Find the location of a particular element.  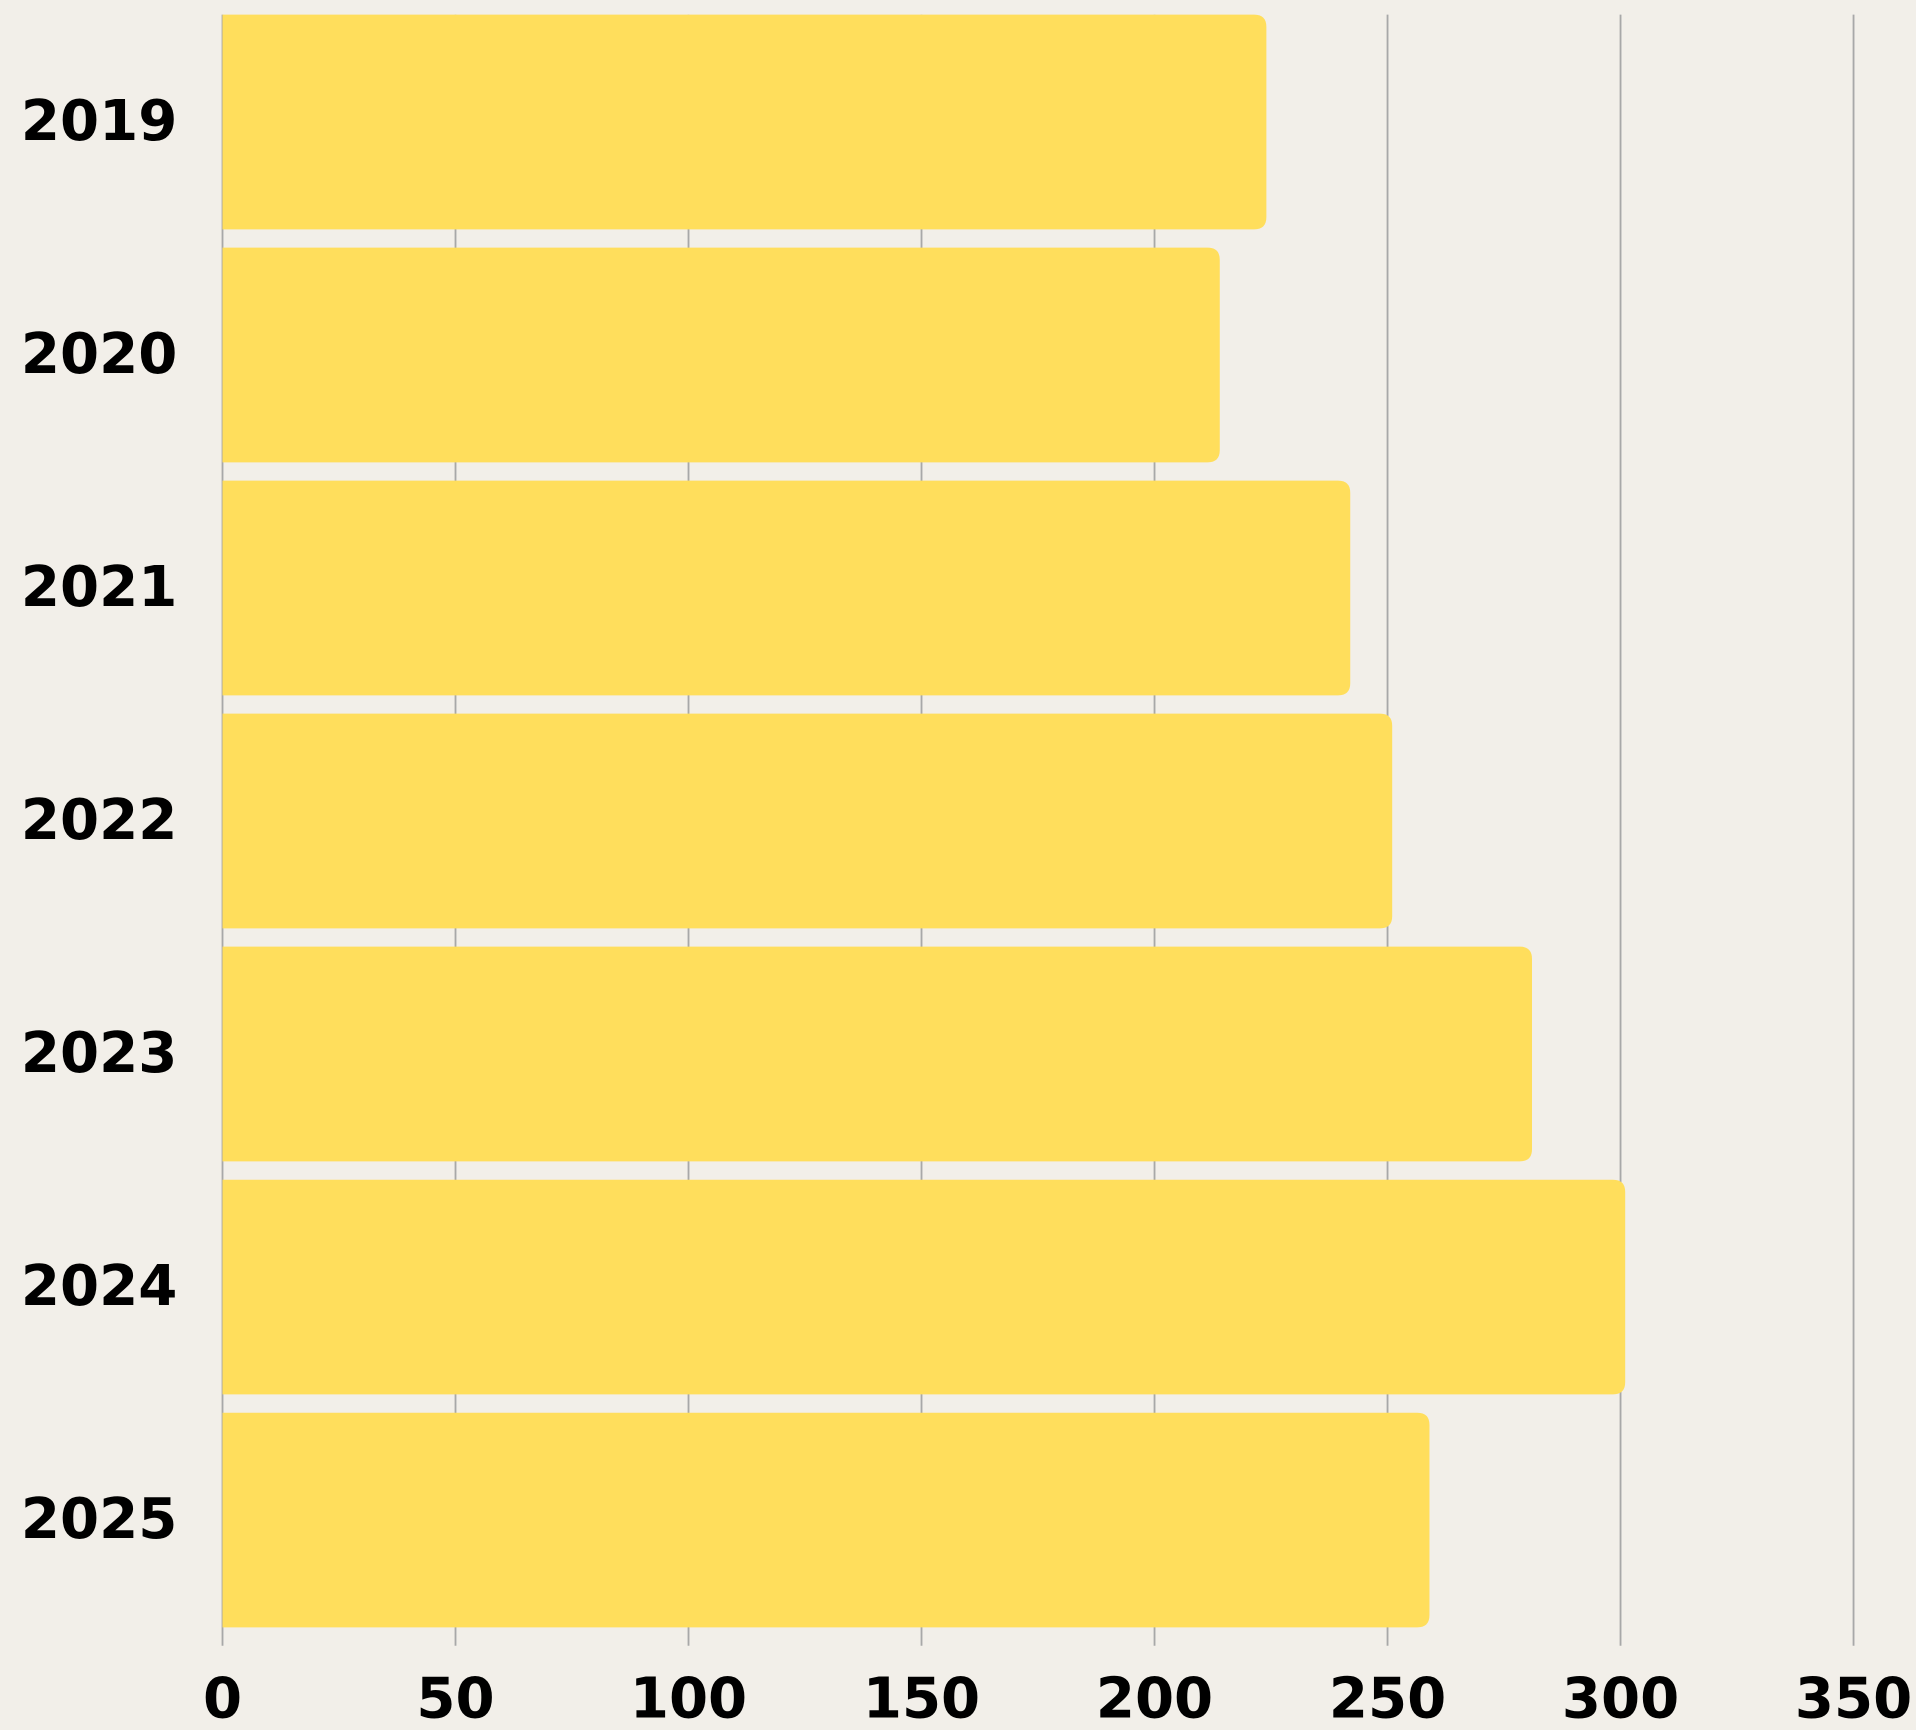

x-tick-label: 50 is located at coordinates (455, 1698).